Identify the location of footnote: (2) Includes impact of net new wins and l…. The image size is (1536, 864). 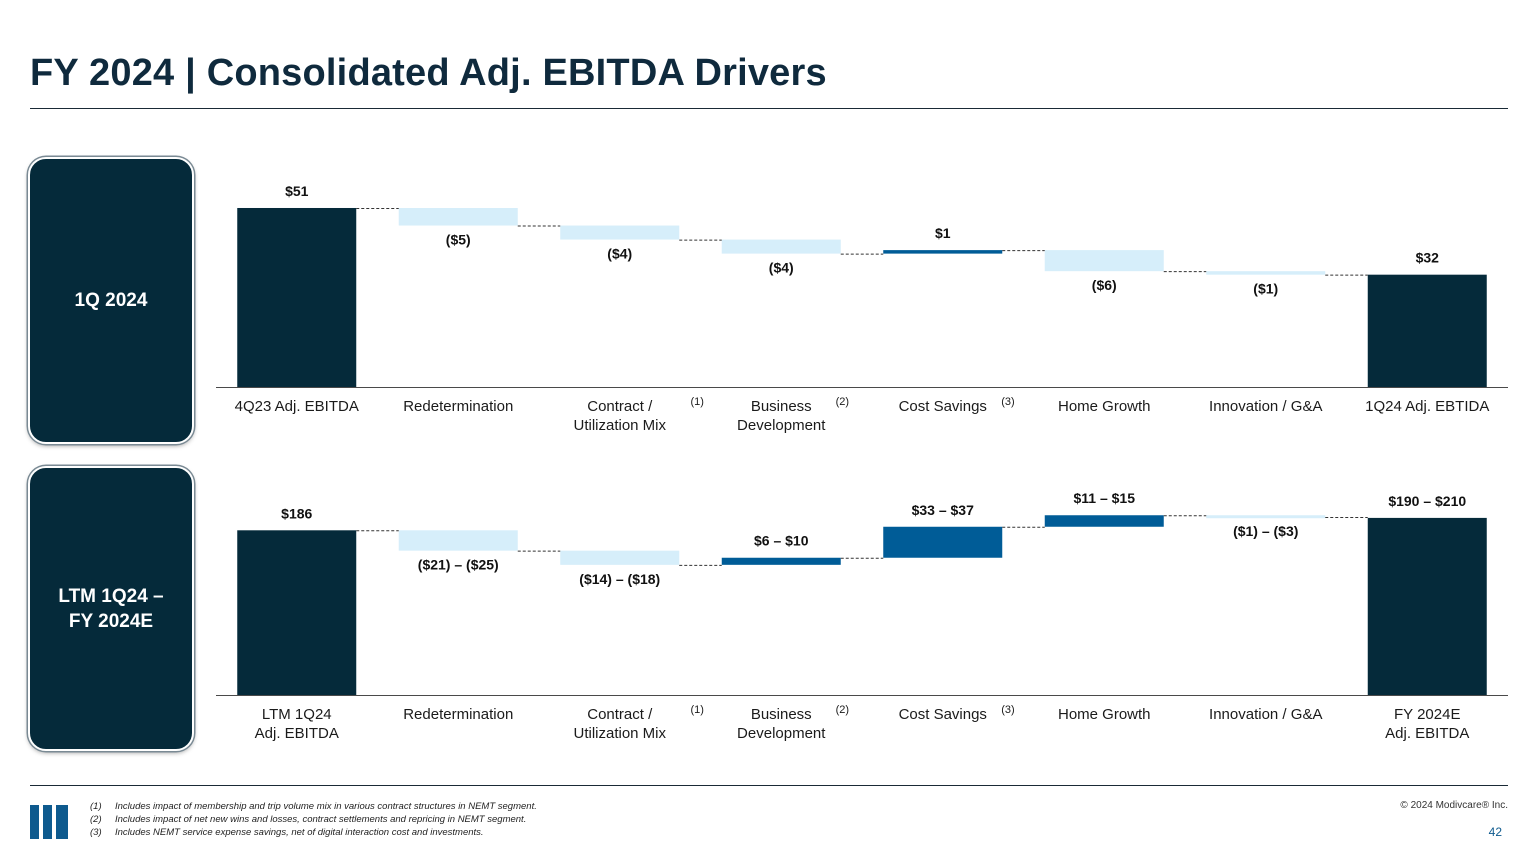
(308, 819).